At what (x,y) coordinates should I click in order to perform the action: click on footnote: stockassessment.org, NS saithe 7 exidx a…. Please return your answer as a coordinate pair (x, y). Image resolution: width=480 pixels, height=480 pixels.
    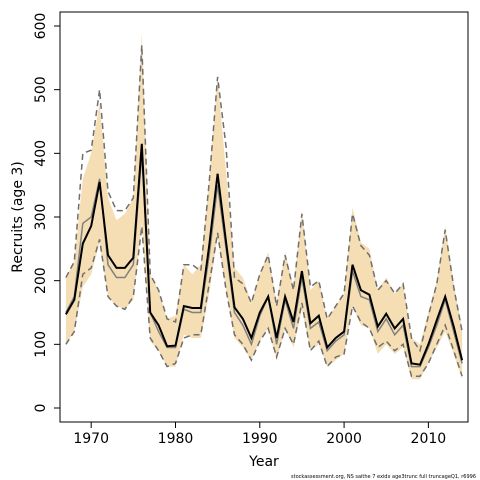
    Looking at the image, I should click on (383, 477).